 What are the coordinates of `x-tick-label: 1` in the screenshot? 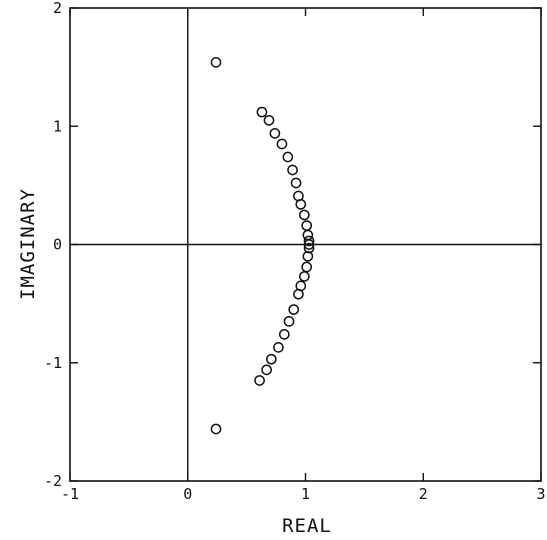 It's located at (305, 494).